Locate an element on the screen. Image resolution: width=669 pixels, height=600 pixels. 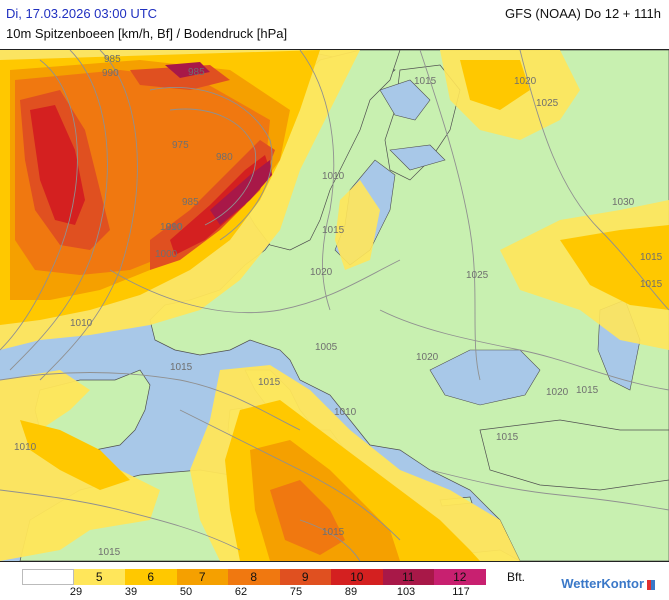
legend-kmh-label: 117 is located at coordinates (461, 592).